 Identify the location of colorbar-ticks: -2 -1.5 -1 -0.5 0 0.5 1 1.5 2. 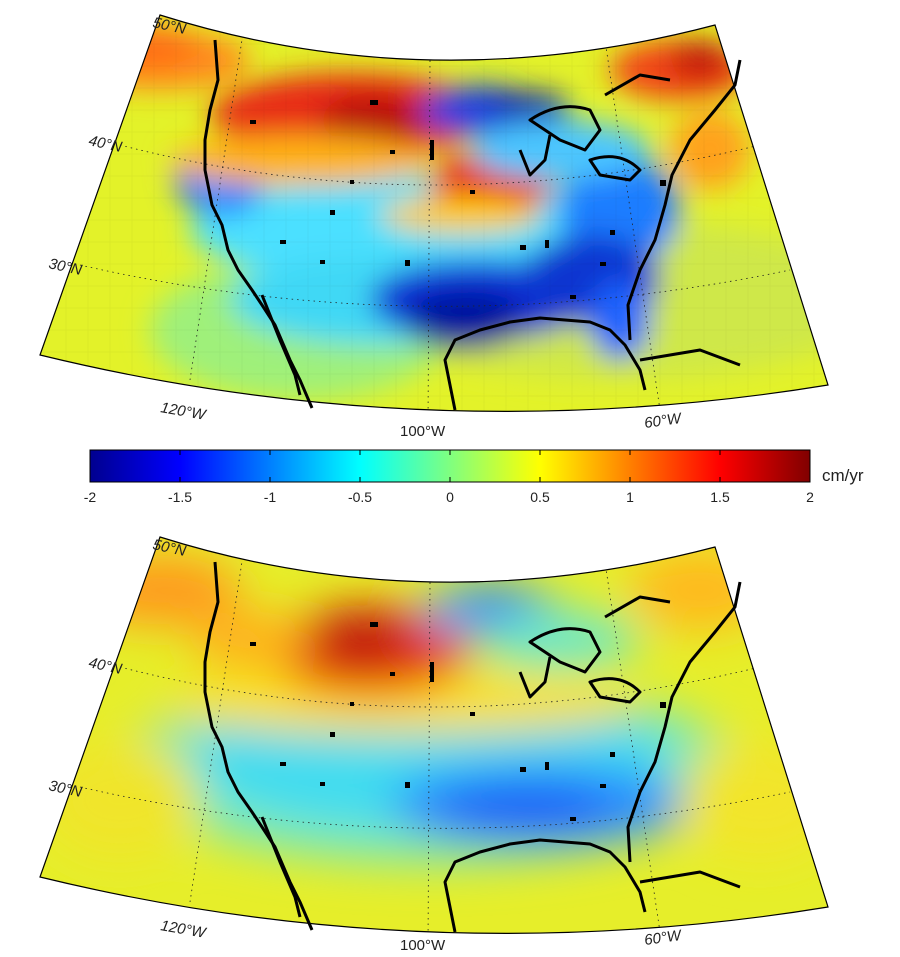
(449, 477).